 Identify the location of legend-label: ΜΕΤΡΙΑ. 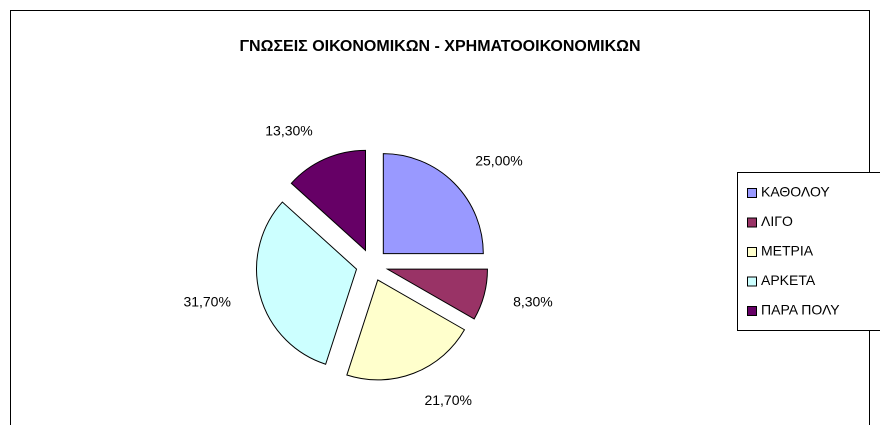
(787, 251).